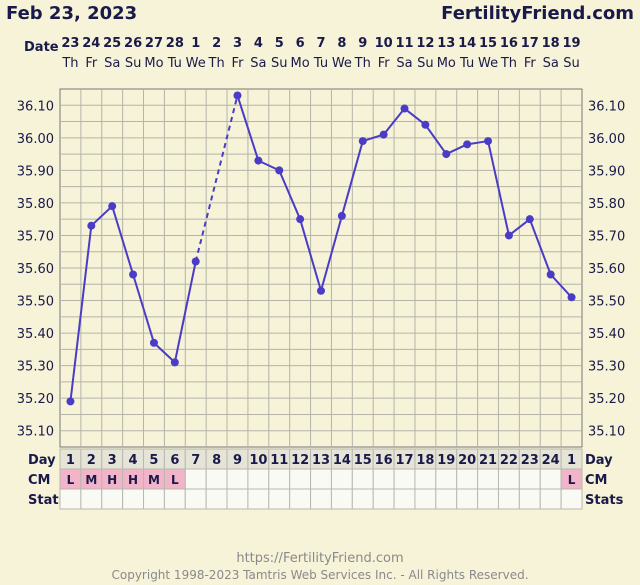 This screenshot has height=585, width=640. What do you see at coordinates (446, 63) in the screenshot?
I see `weekday-label: Mo` at bounding box center [446, 63].